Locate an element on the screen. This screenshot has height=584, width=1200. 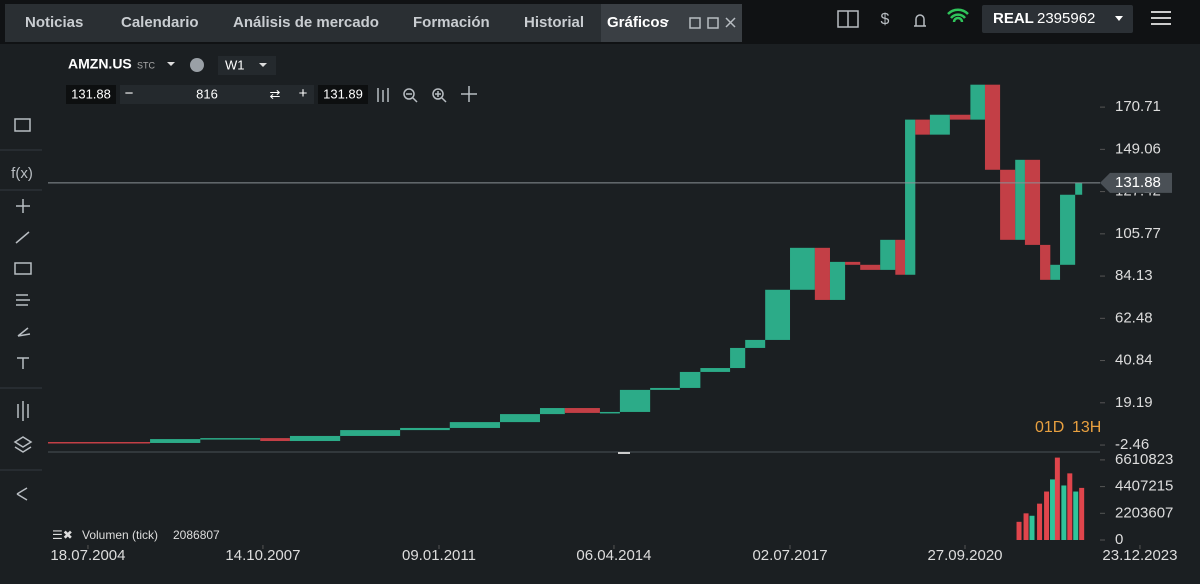
toolbar-separators is located at coordinates (21, 310).